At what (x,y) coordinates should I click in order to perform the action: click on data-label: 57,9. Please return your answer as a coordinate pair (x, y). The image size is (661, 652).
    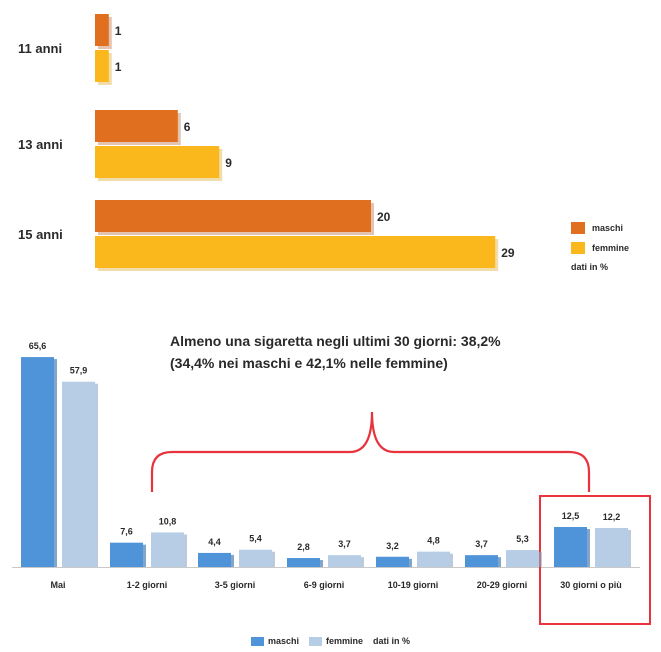
    Looking at the image, I should click on (79, 371).